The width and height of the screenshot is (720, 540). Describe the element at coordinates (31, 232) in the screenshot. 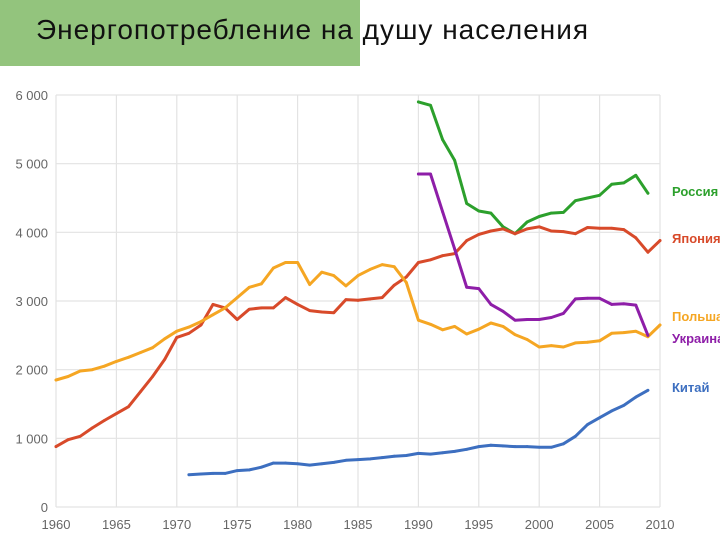

I see `y-tick-label: 4 000` at that location.